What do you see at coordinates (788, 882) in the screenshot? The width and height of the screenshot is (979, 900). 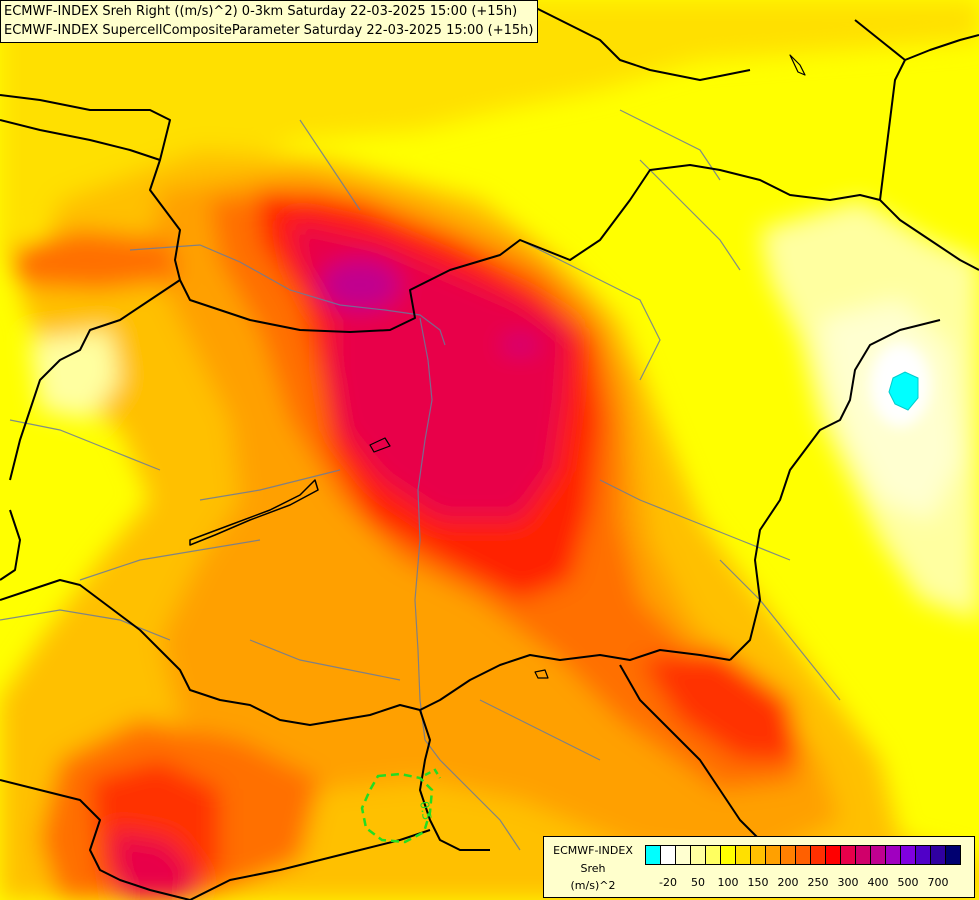 I see `legend-tick-label: 200` at bounding box center [788, 882].